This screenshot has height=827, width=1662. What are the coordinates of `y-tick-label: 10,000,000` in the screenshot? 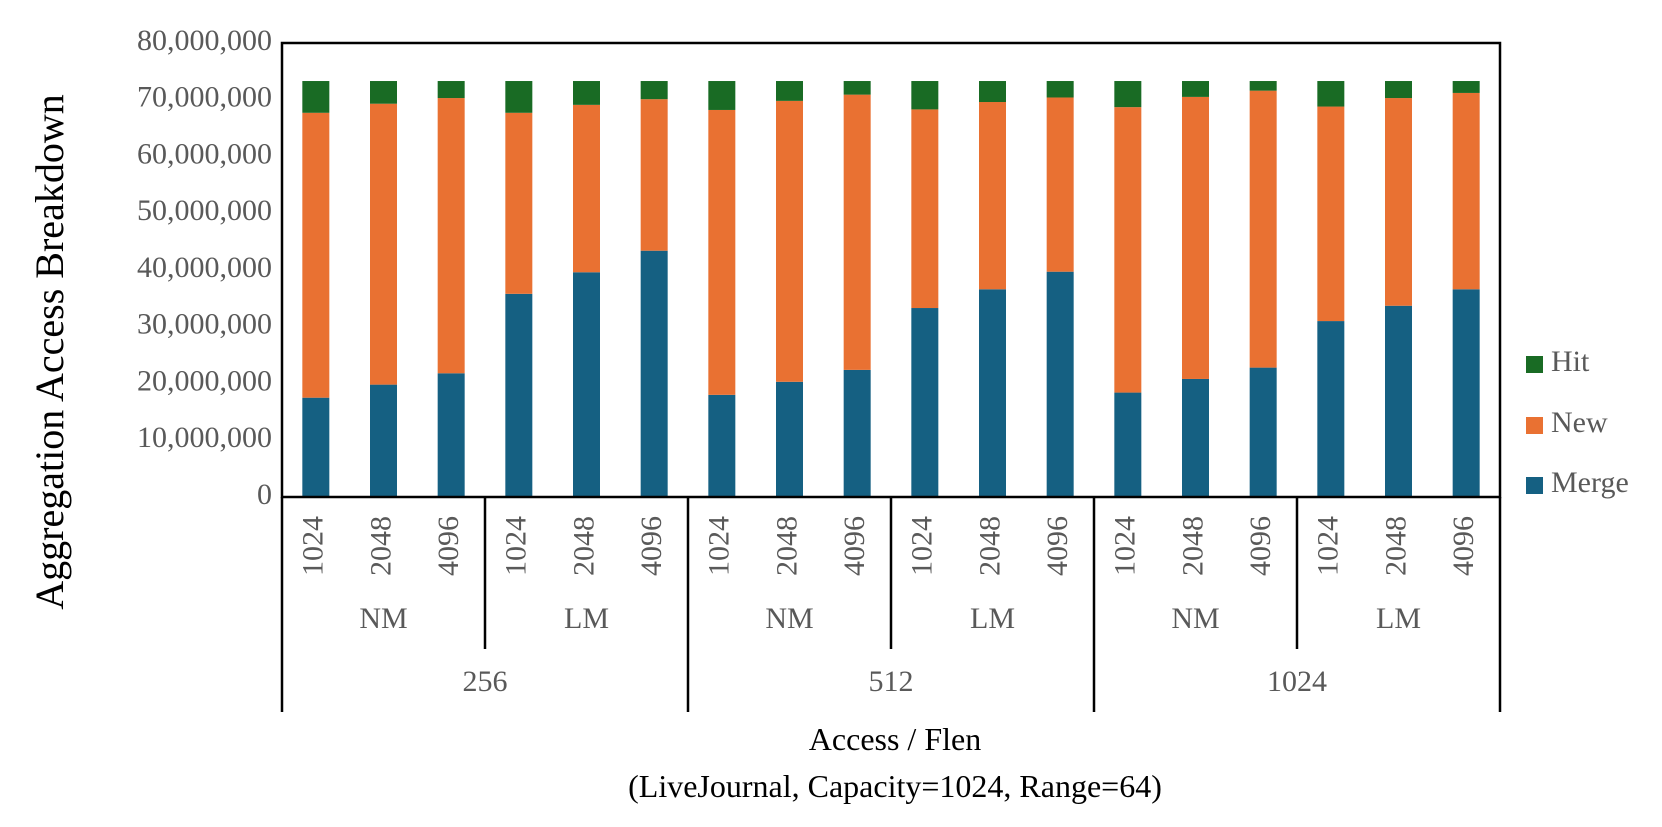 It's located at (204, 437).